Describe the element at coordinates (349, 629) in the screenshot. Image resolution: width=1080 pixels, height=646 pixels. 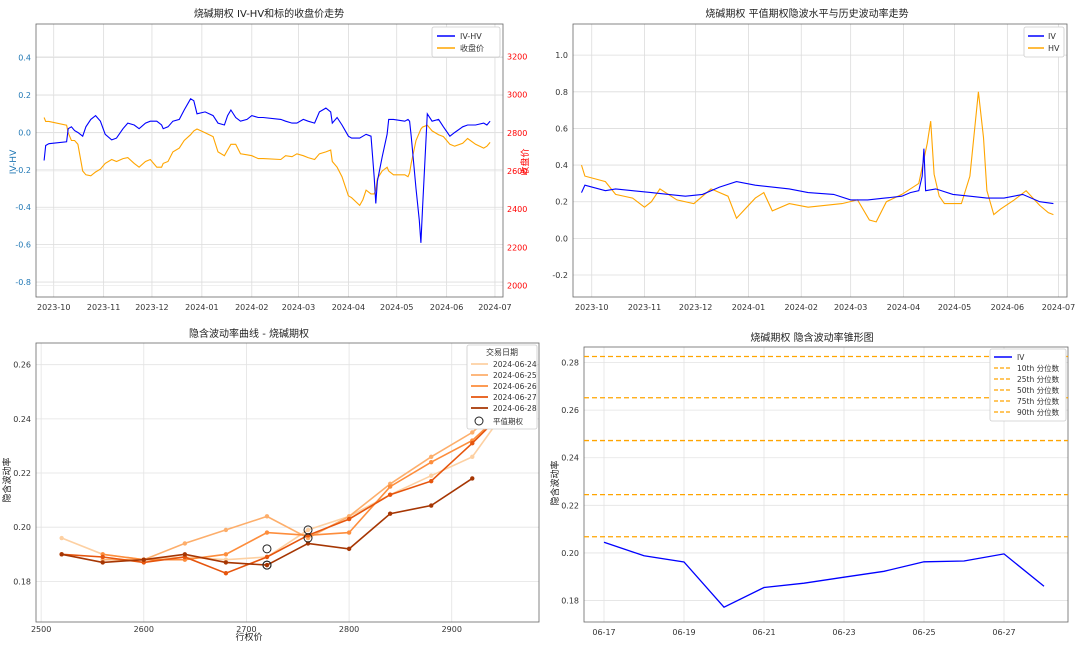
I see `x-tick-label: 2800` at that location.